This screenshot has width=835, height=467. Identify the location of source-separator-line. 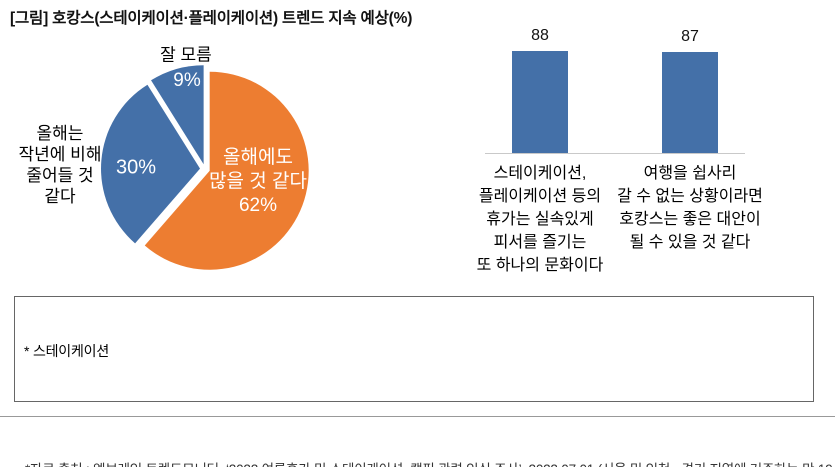
(417, 416).